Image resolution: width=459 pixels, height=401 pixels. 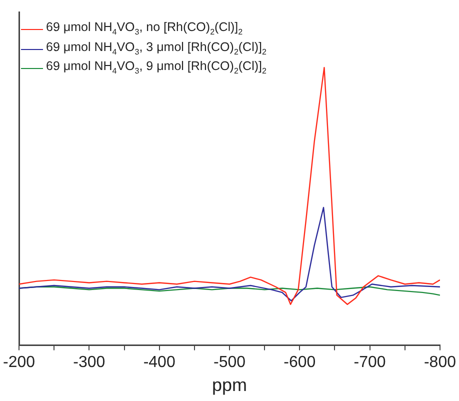 I want to click on x-tick-label: -500, so click(x=229, y=363).